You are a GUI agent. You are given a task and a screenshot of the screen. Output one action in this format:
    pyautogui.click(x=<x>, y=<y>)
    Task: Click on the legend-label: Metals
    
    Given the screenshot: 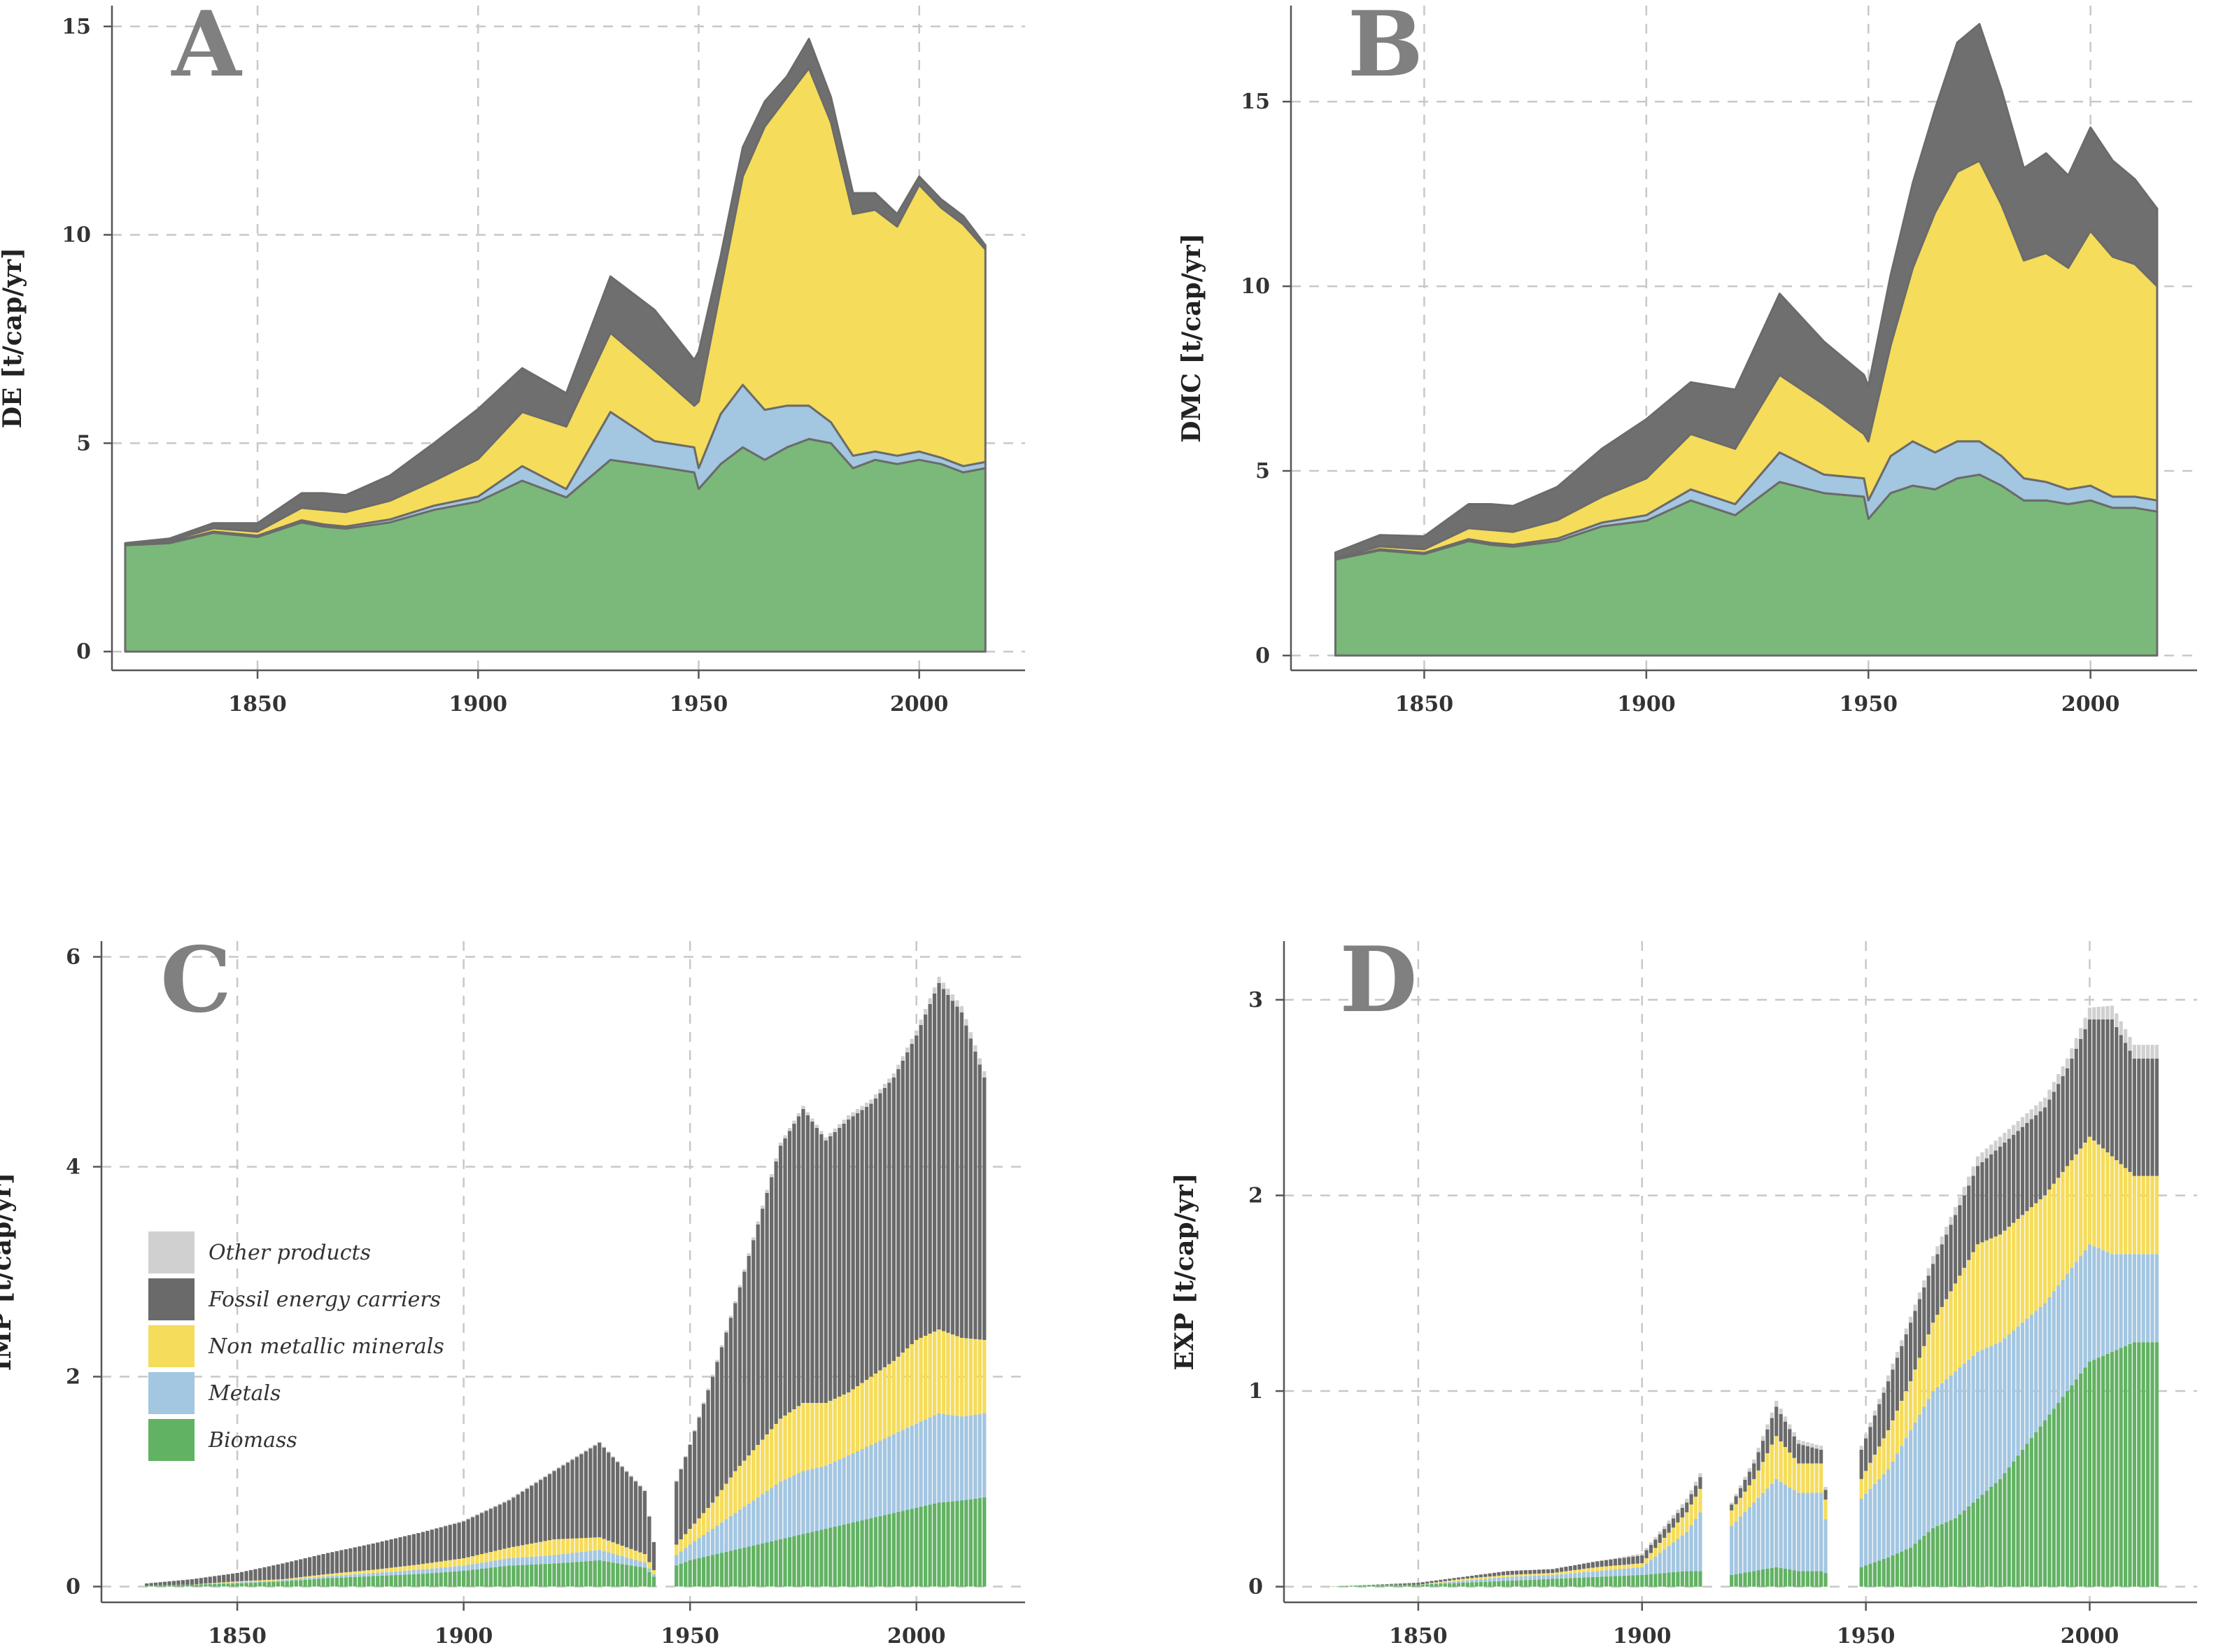 What is the action you would take?
    pyautogui.click(x=245, y=1393)
    